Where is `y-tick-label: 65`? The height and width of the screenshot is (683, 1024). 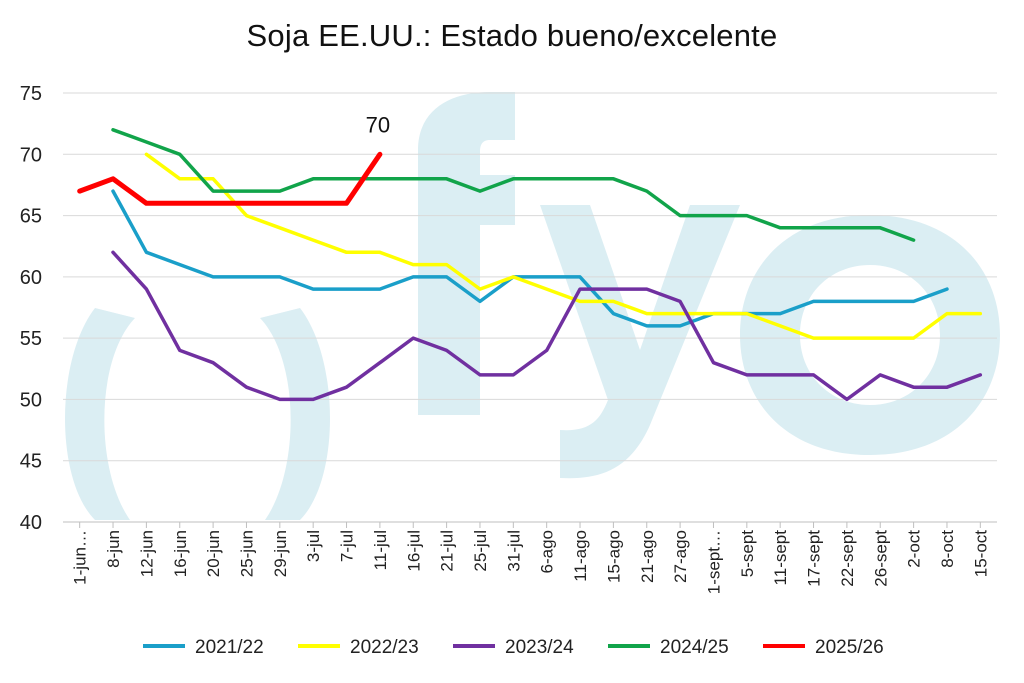 y-tick-label: 65 is located at coordinates (31, 217).